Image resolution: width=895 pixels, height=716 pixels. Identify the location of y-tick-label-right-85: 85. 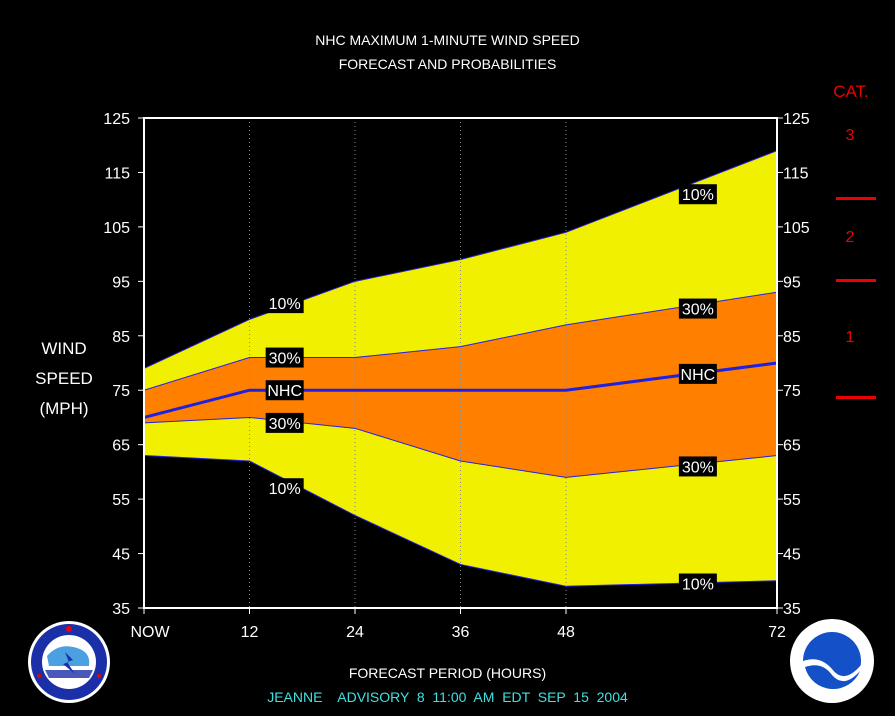
(792, 337).